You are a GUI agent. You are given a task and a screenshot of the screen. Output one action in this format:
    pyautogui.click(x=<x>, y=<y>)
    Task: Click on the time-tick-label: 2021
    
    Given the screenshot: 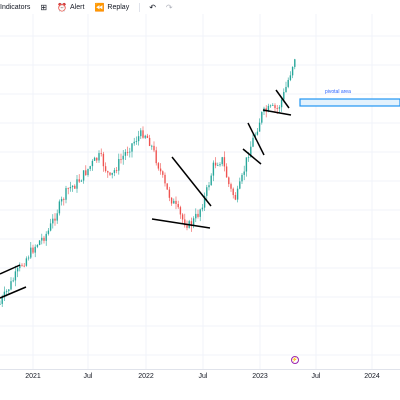 What is the action you would take?
    pyautogui.click(x=33, y=376)
    